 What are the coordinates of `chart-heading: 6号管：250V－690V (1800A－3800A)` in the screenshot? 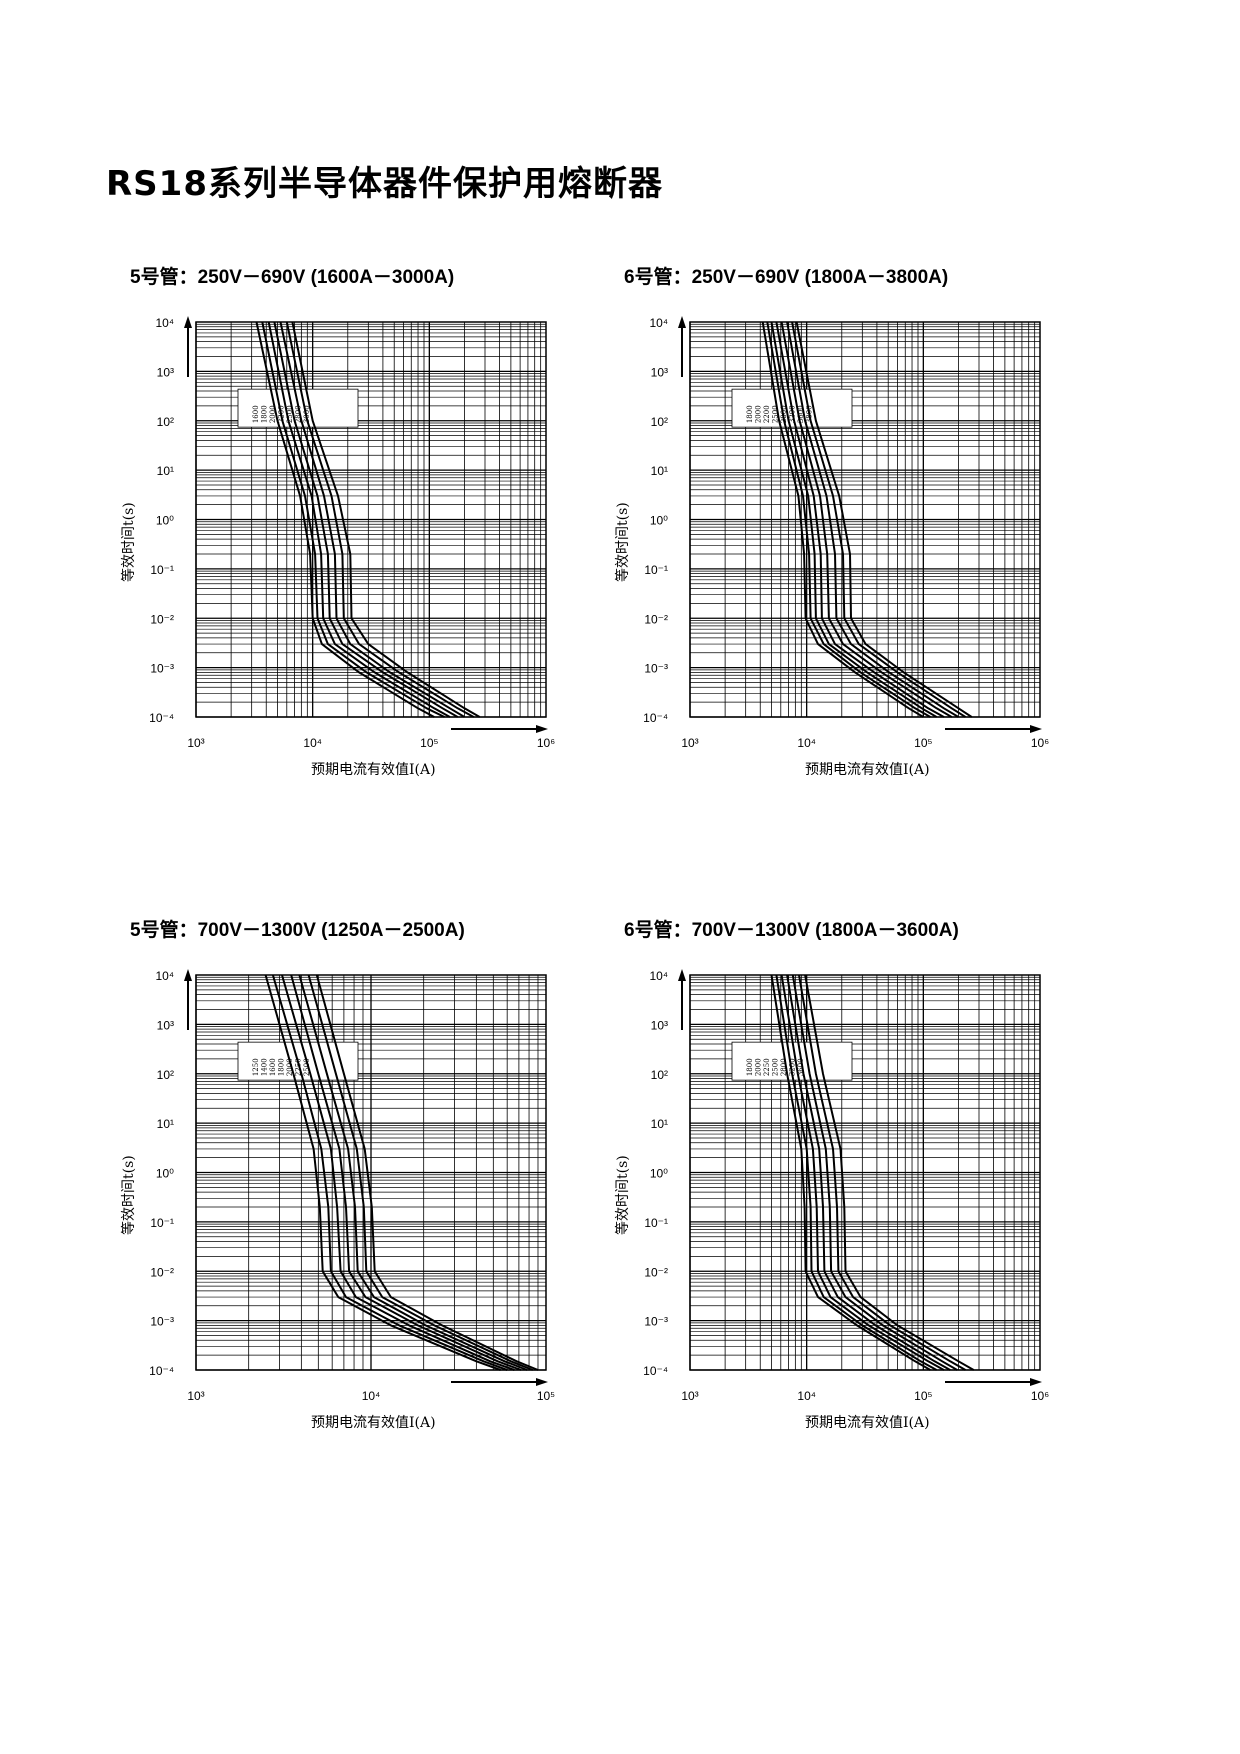 It's located at (786, 277).